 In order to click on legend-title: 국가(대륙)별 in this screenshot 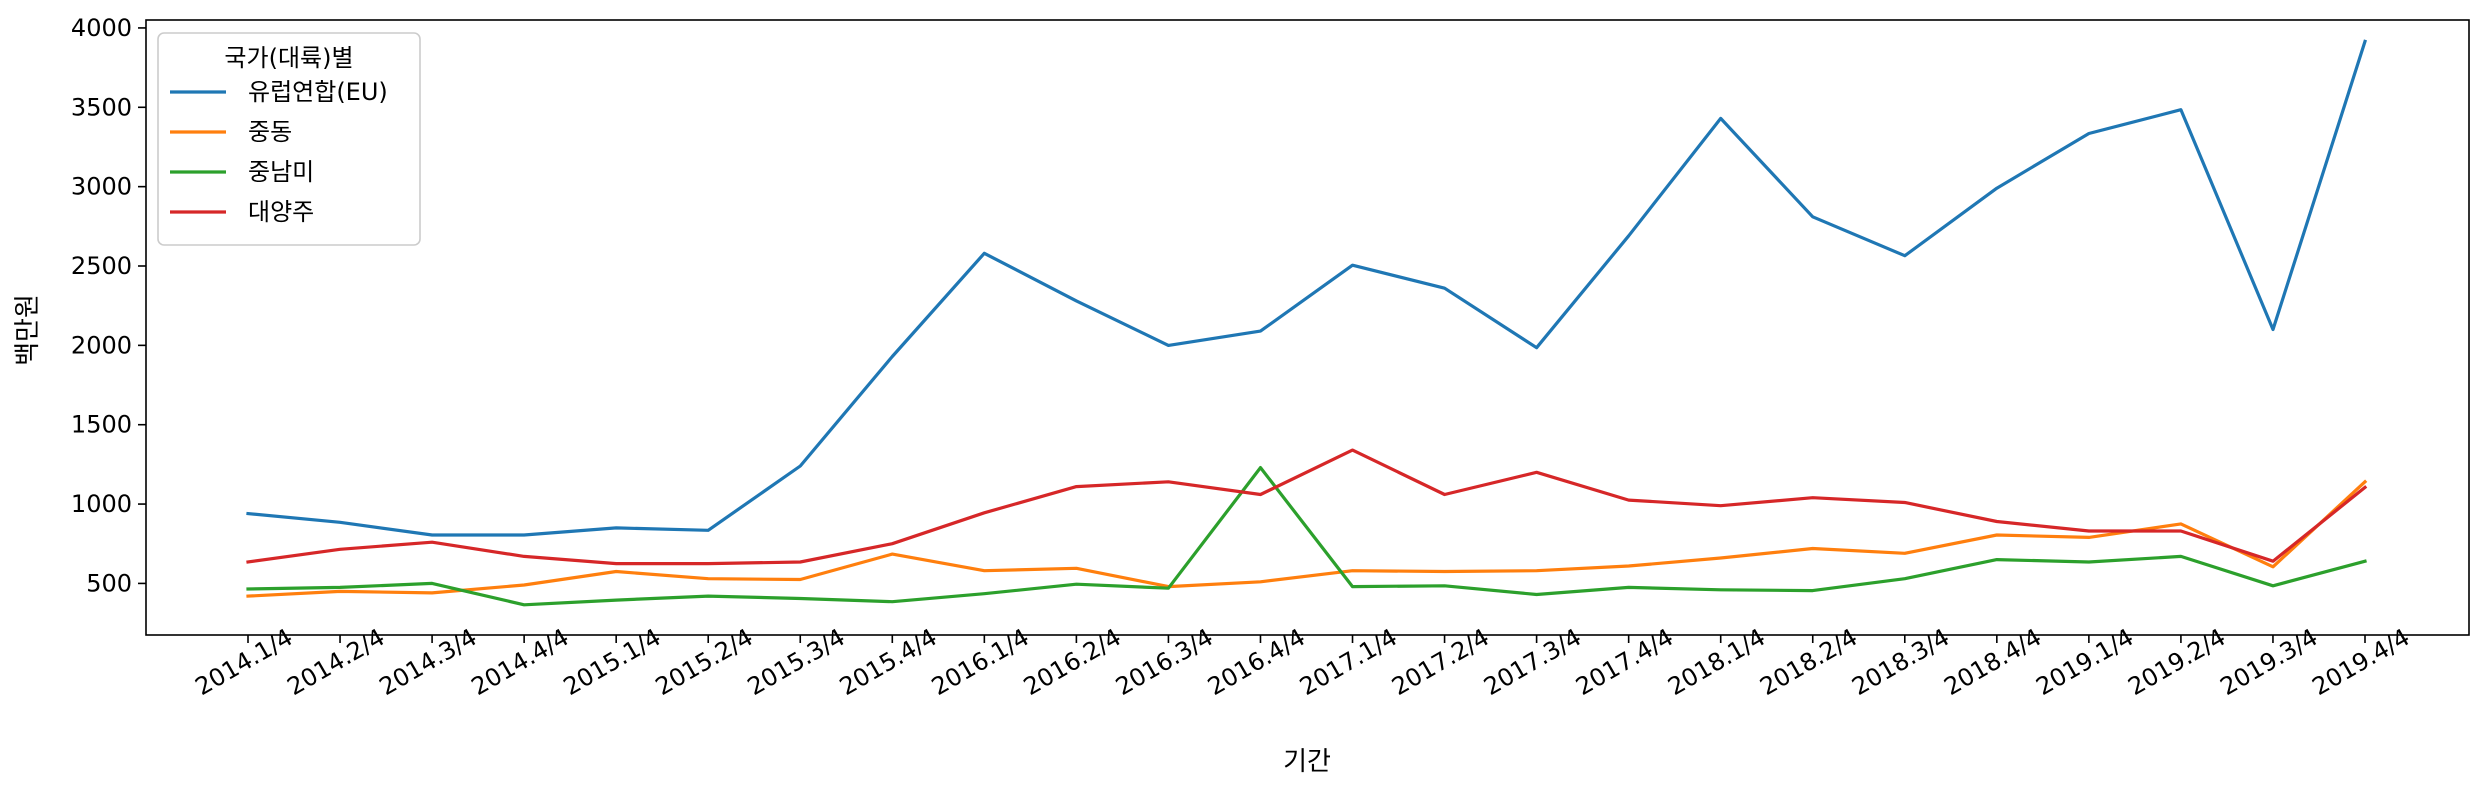, I will do `click(288, 58)`.